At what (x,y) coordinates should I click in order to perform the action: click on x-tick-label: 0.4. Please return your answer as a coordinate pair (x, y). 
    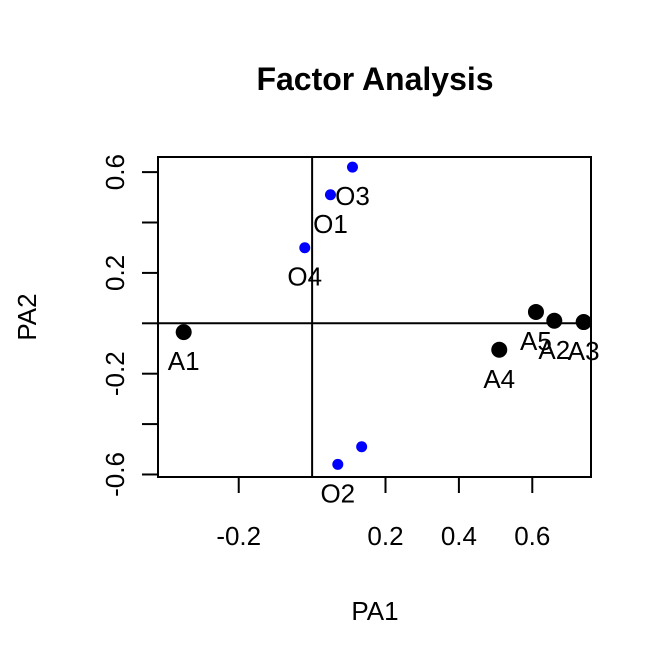
    Looking at the image, I should click on (459, 536).